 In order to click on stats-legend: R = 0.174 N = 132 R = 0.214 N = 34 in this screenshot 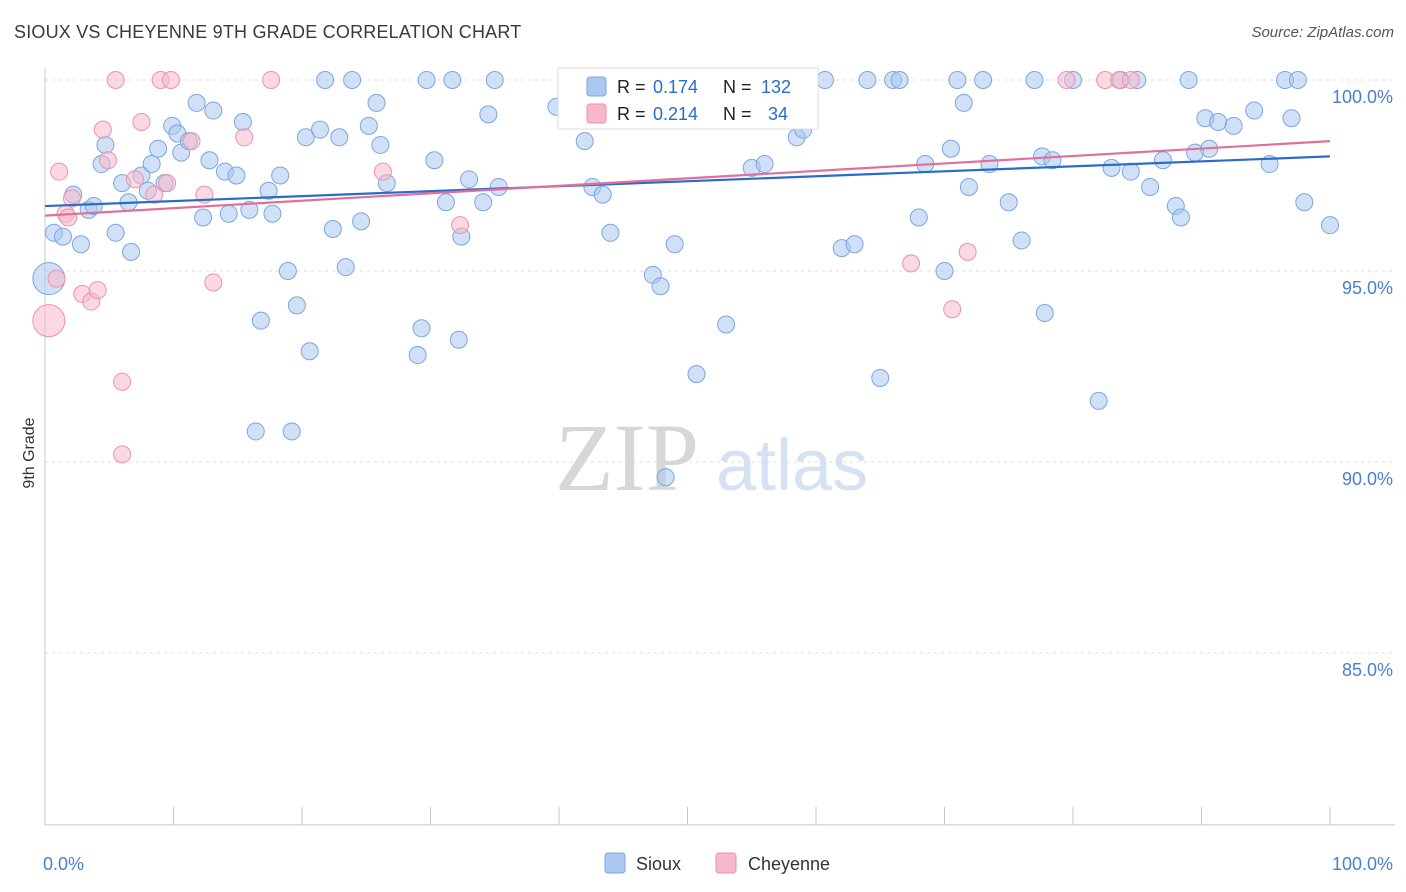, I will do `click(688, 98)`.